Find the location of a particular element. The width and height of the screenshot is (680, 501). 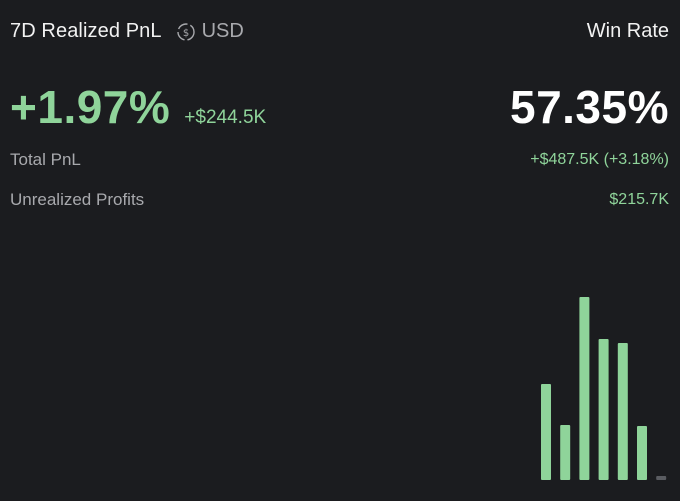

realized-pnl-summary: +1.97% +$244.5K is located at coordinates (138, 107).